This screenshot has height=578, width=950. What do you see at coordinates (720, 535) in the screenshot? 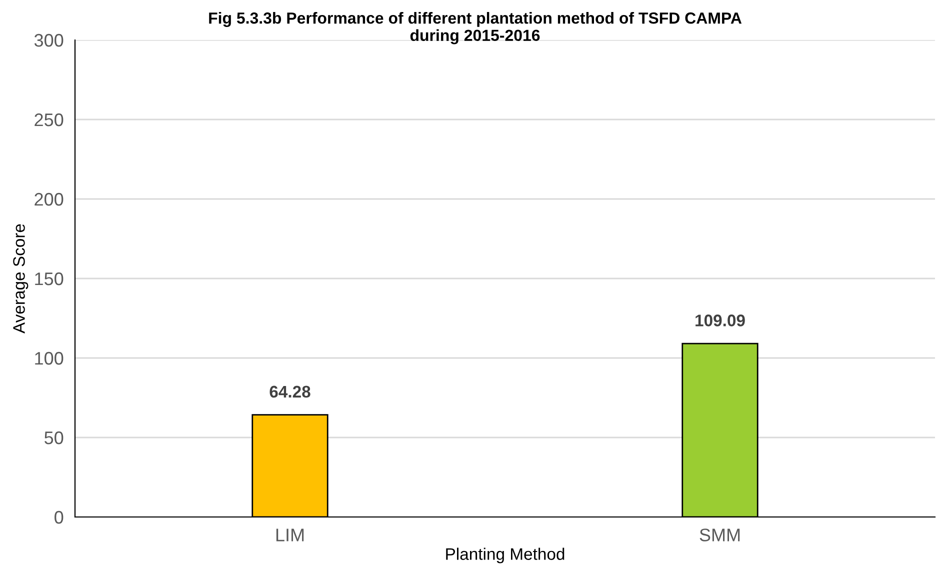
I see `x-tick-label: SMM` at bounding box center [720, 535].